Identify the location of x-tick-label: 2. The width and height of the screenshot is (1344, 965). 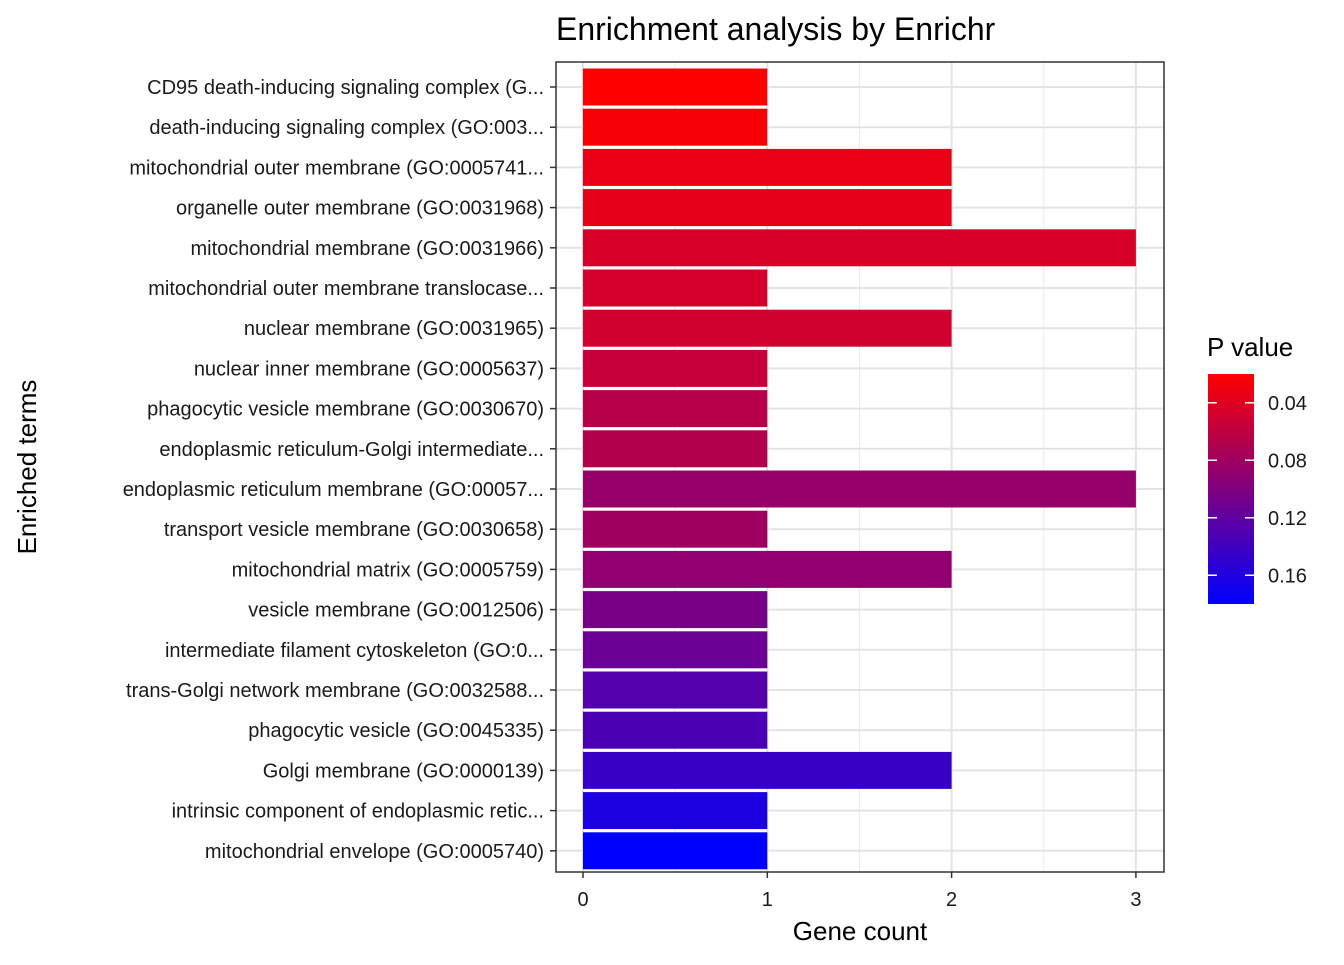
(951, 900).